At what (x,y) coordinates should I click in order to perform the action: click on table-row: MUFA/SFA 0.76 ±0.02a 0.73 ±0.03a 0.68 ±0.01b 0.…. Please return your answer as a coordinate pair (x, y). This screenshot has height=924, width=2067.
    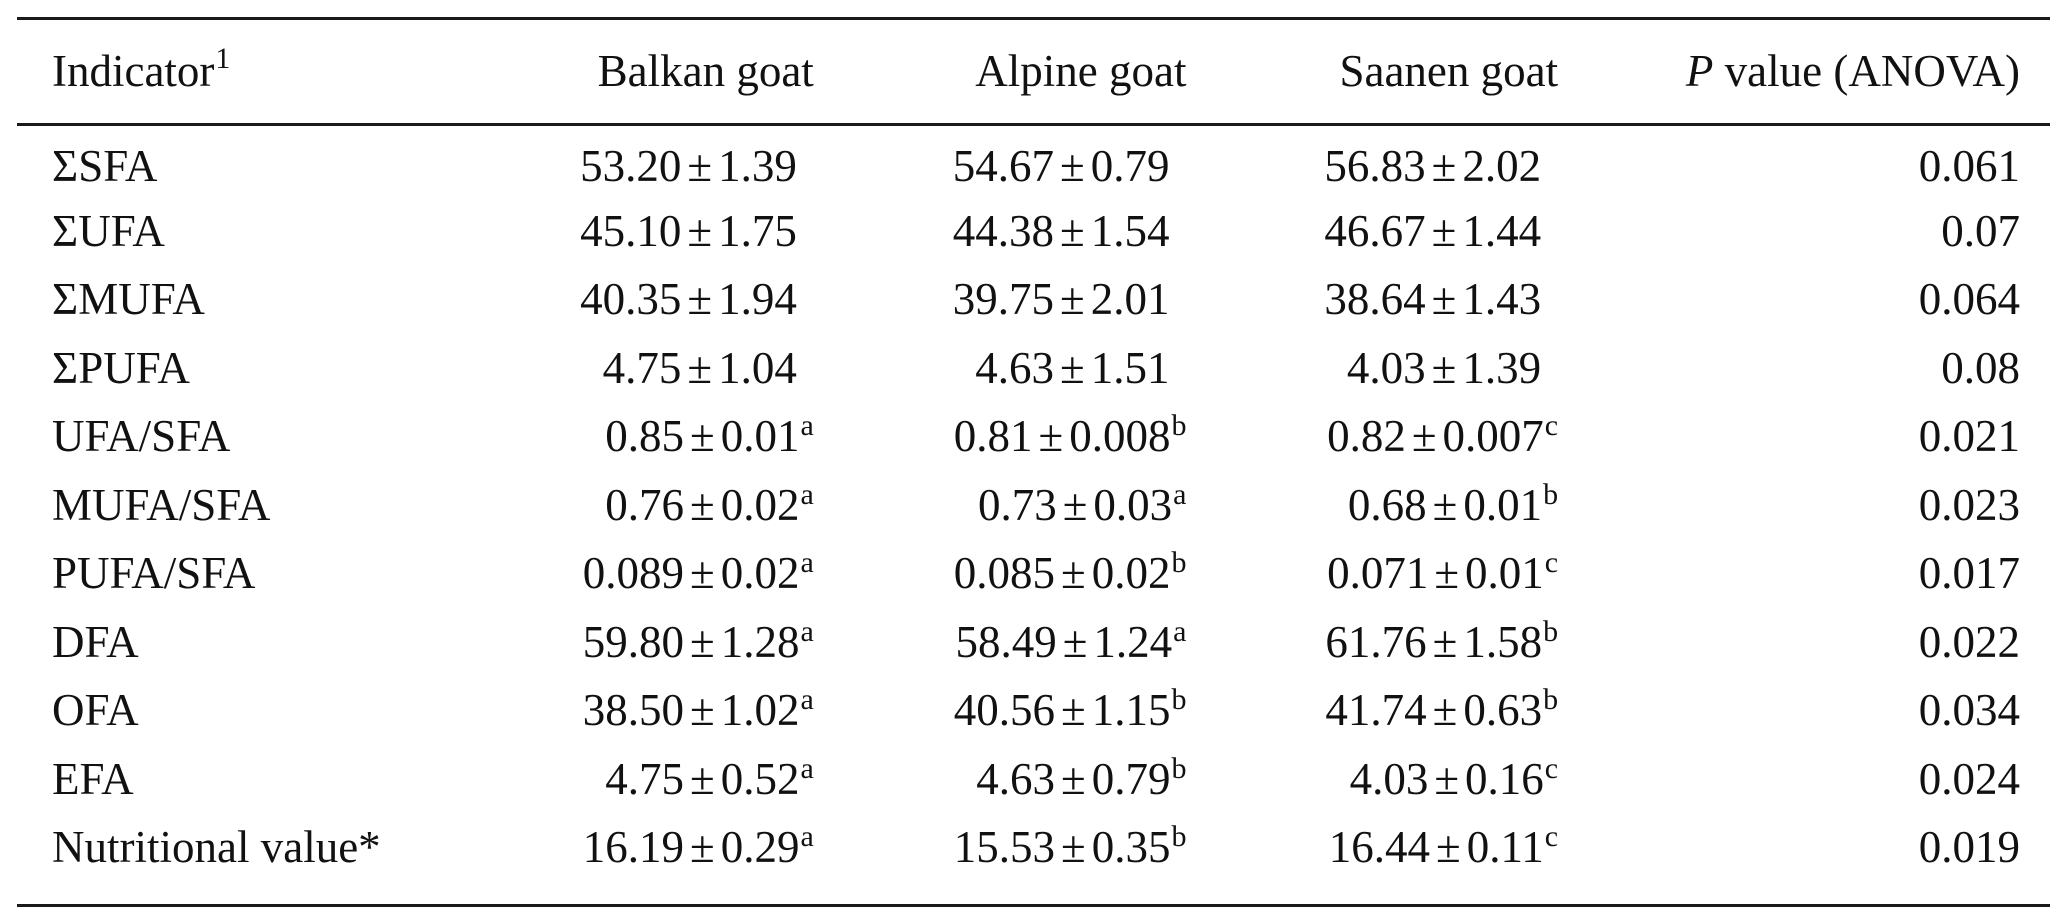
    Looking at the image, I should click on (1033, 505).